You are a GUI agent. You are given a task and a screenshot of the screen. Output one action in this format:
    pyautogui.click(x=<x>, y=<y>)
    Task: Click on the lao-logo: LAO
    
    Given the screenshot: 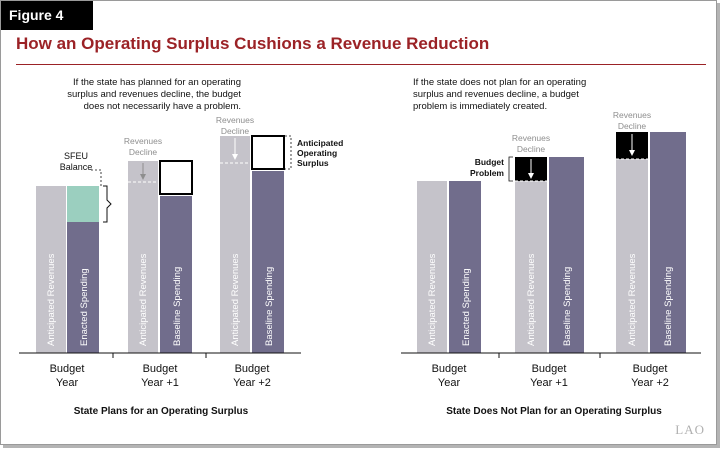 What is the action you would take?
    pyautogui.click(x=690, y=429)
    